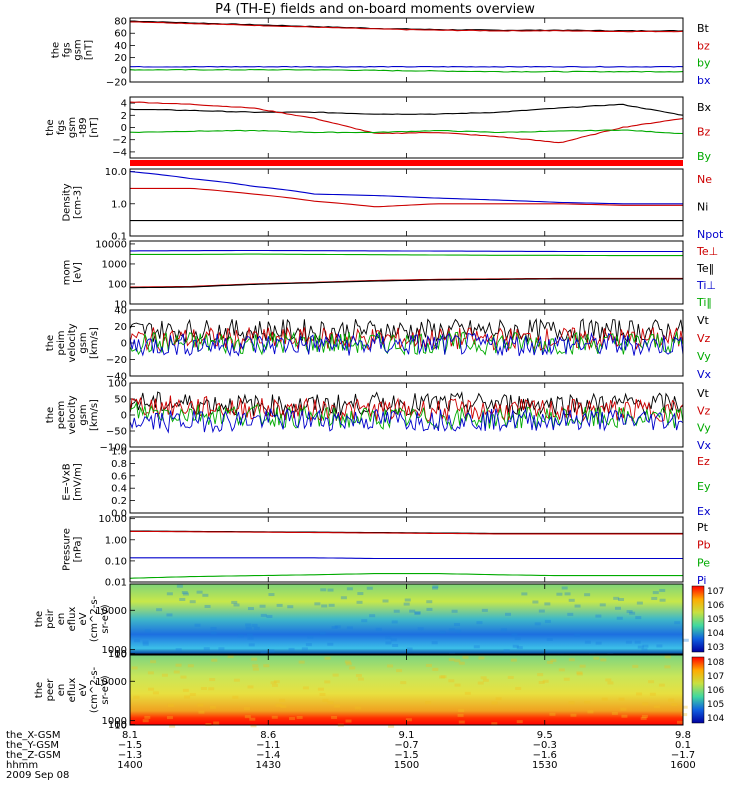 This screenshot has height=804, width=750. What do you see at coordinates (119, 152) in the screenshot?
I see `y-tick-label: −4` at bounding box center [119, 152].